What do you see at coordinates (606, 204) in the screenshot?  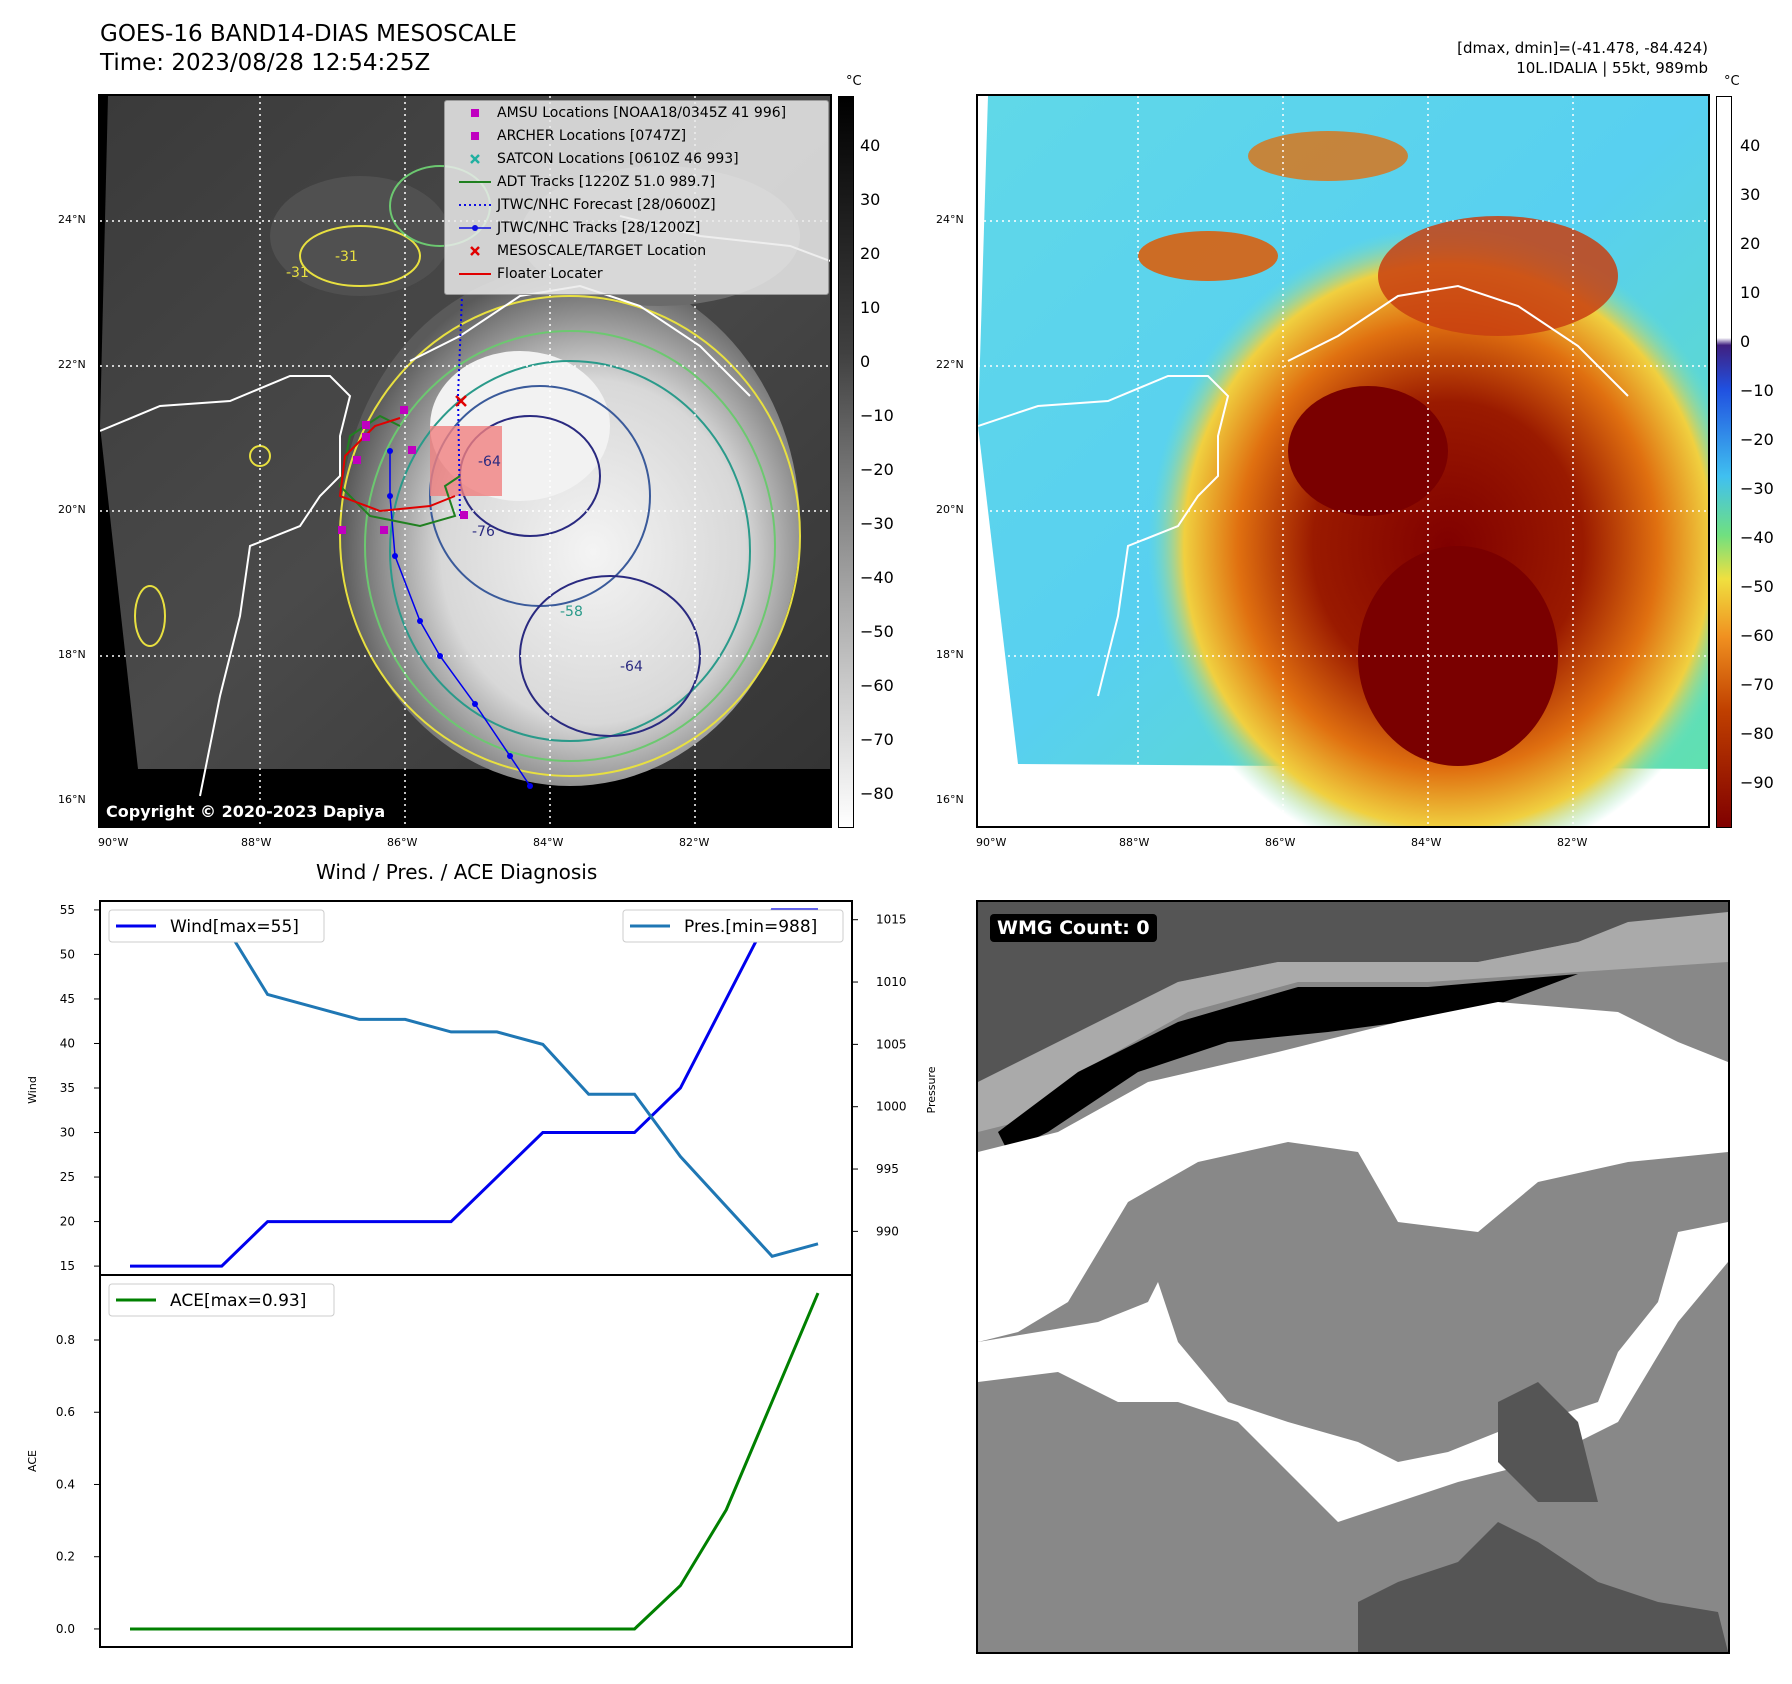 I see `legend-label: JTWC/NHC Forecast [28/0600Z]` at bounding box center [606, 204].